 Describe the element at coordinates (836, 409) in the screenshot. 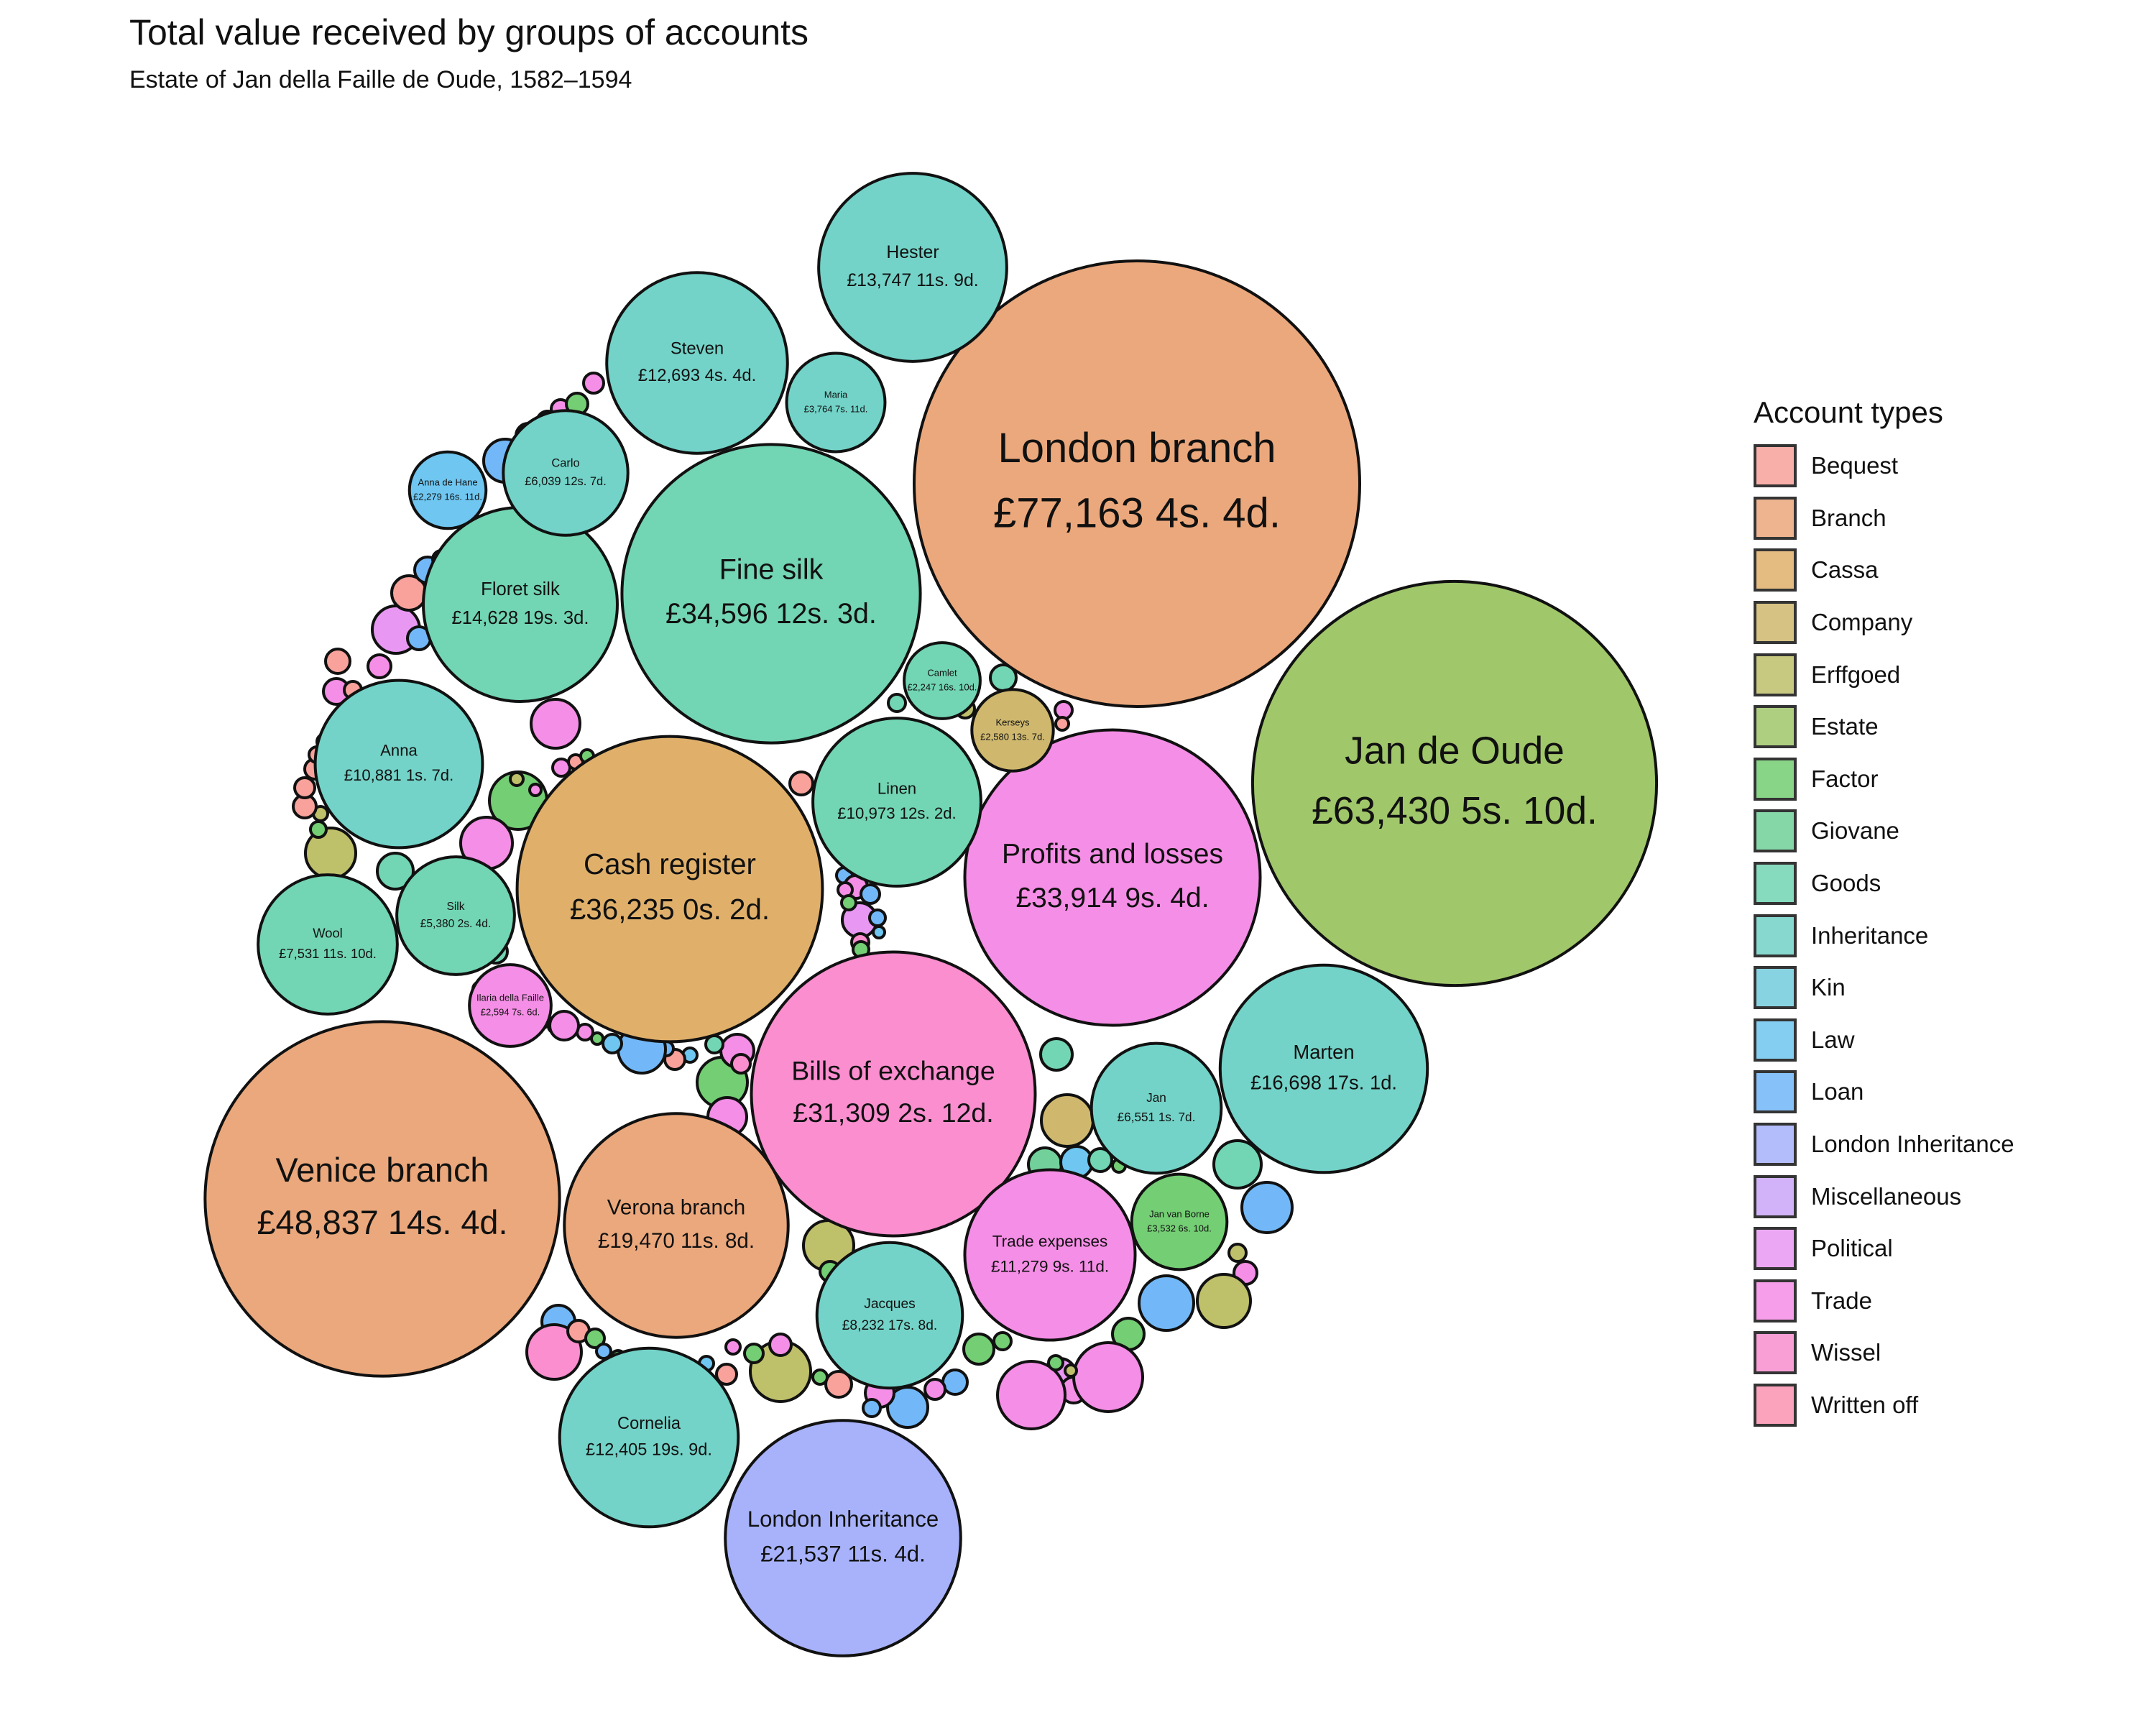

I see `bubble-value-label: £3,764 7s. 11d.` at that location.